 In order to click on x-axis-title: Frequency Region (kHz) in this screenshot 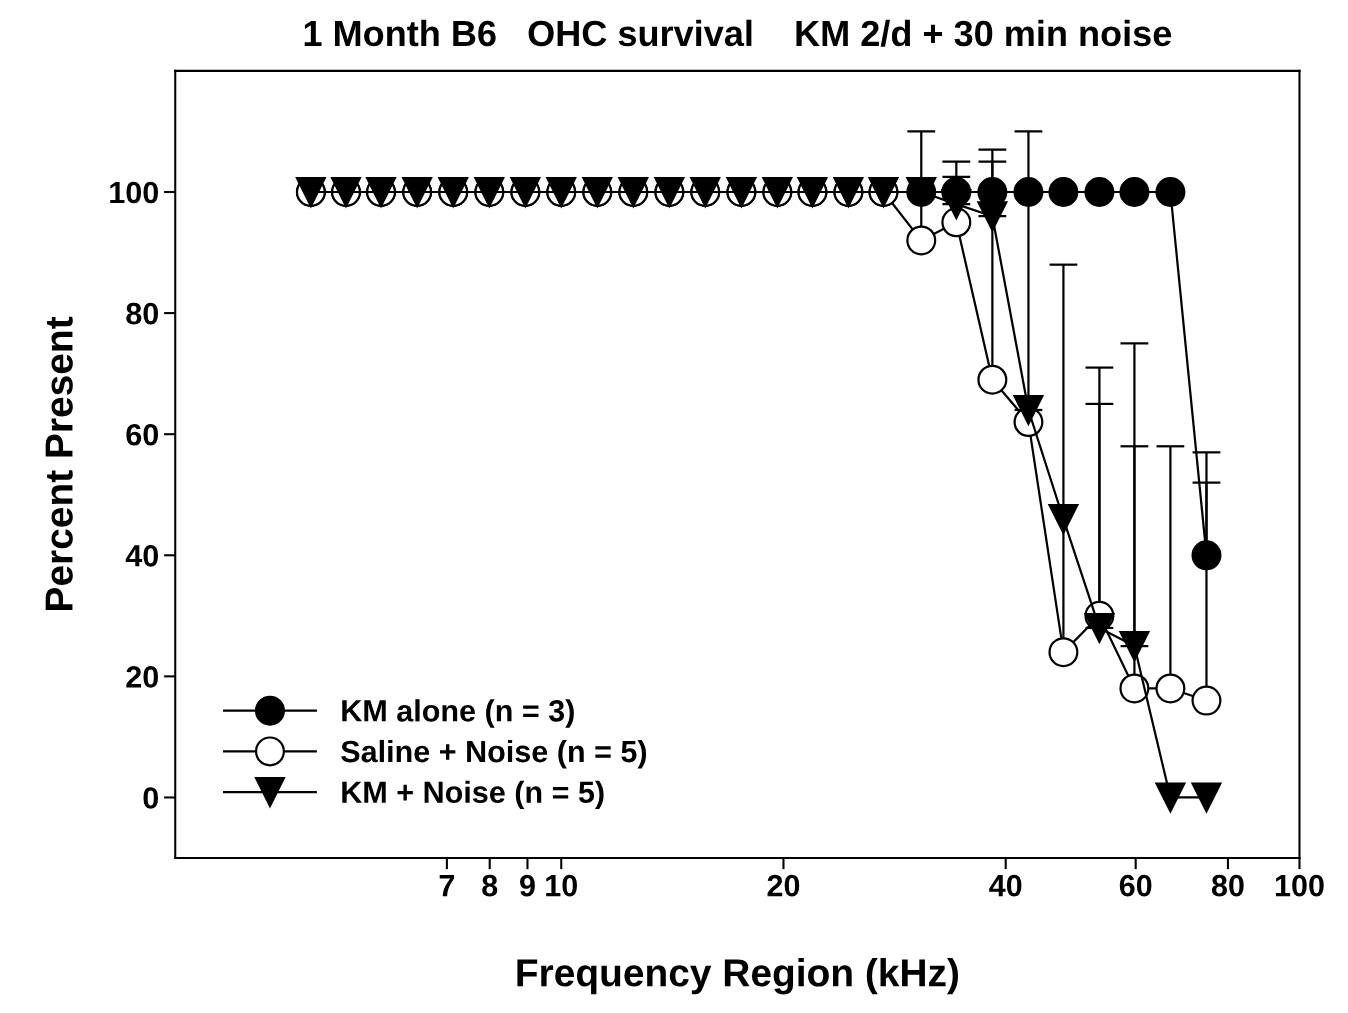, I will do `click(737, 976)`.